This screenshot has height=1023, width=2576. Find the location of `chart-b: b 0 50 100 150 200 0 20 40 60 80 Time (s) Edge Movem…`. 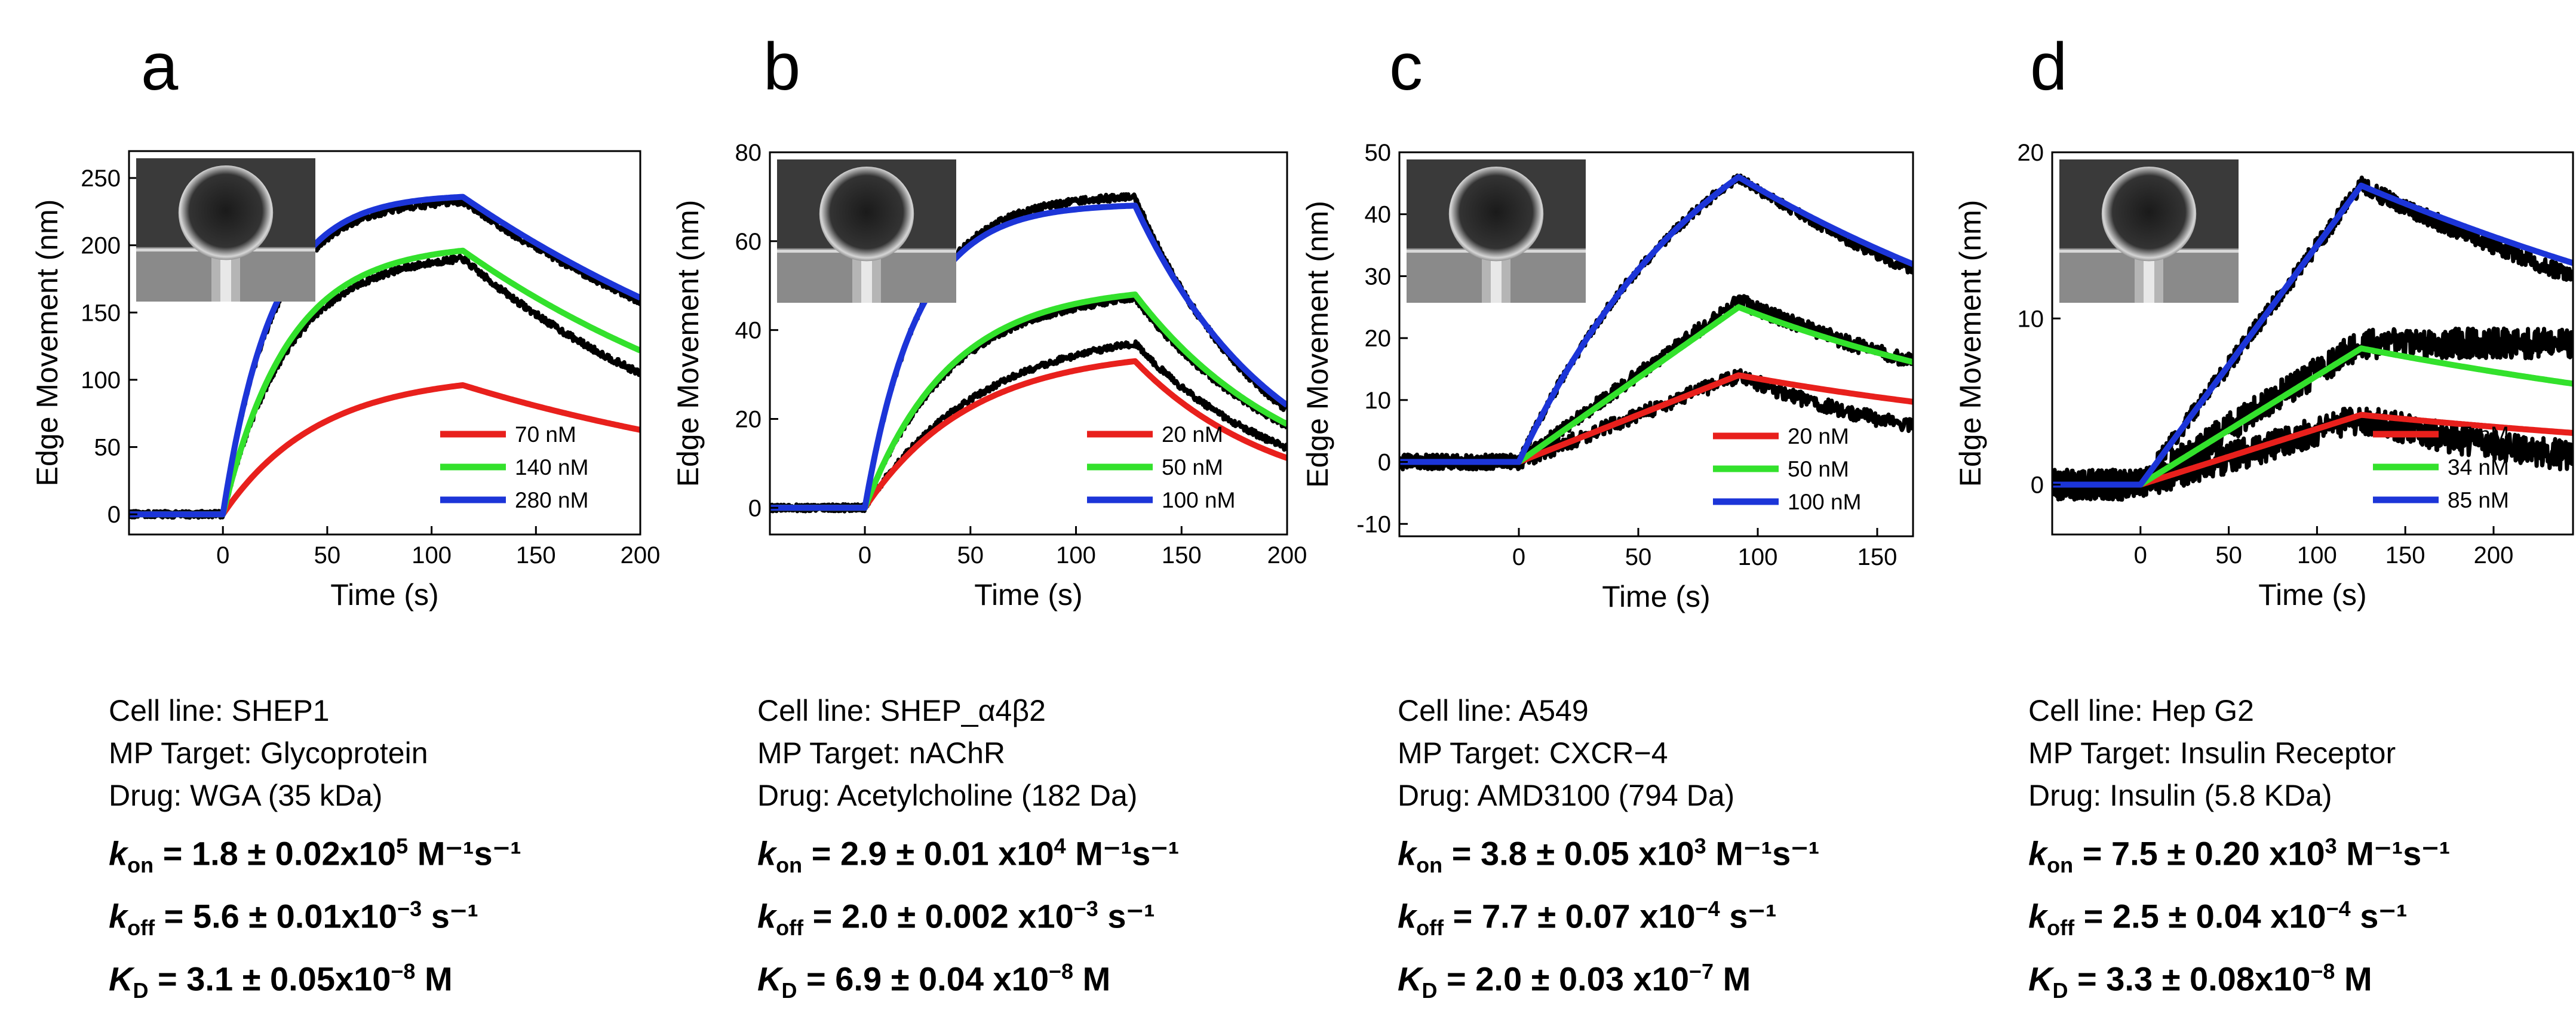

chart-b: b 0 50 100 150 200 0 20 40 60 80 Time (s) Edge Movem… is located at coordinates (989, 321).